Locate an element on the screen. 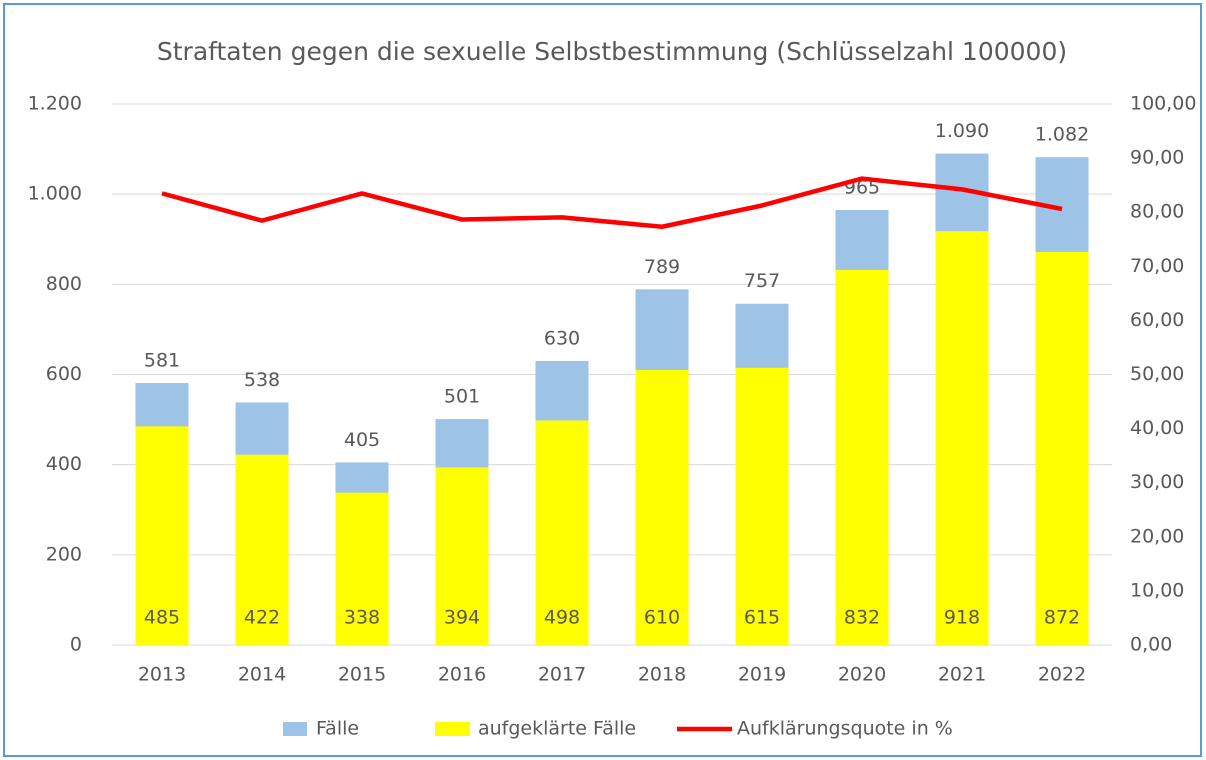 The height and width of the screenshot is (760, 1206). y2-tick-label: 100,00 is located at coordinates (1163, 104).